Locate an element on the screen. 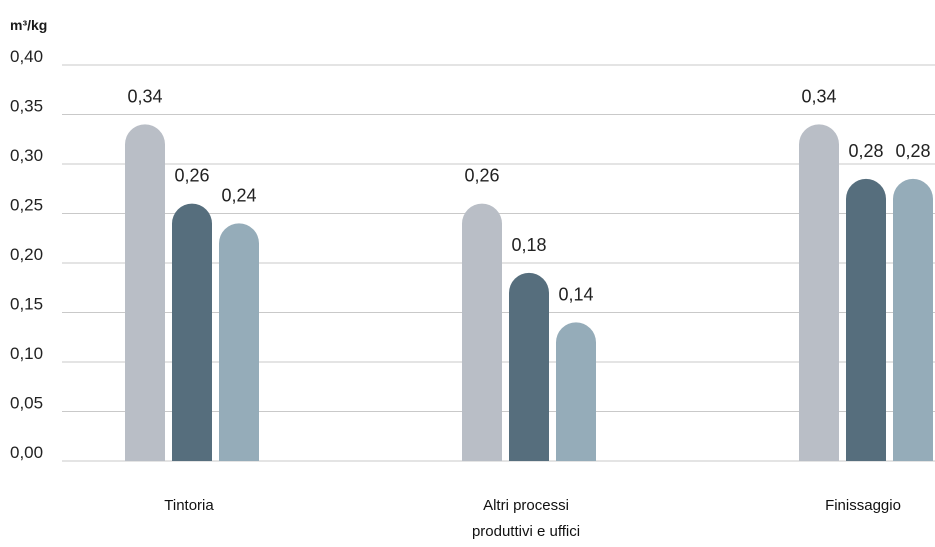 This screenshot has height=547, width=935. x-category-label: Tintoria is located at coordinates (189, 505).